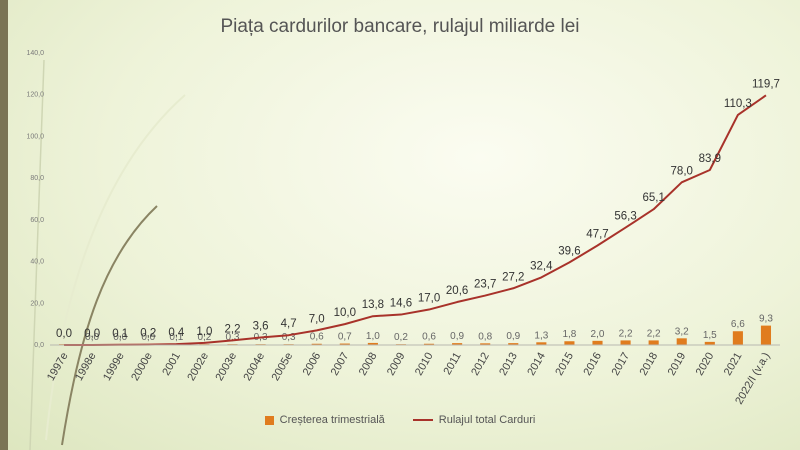  Describe the element at coordinates (37, 262) in the screenshot. I see `y-tick-label: 40,0` at that location.